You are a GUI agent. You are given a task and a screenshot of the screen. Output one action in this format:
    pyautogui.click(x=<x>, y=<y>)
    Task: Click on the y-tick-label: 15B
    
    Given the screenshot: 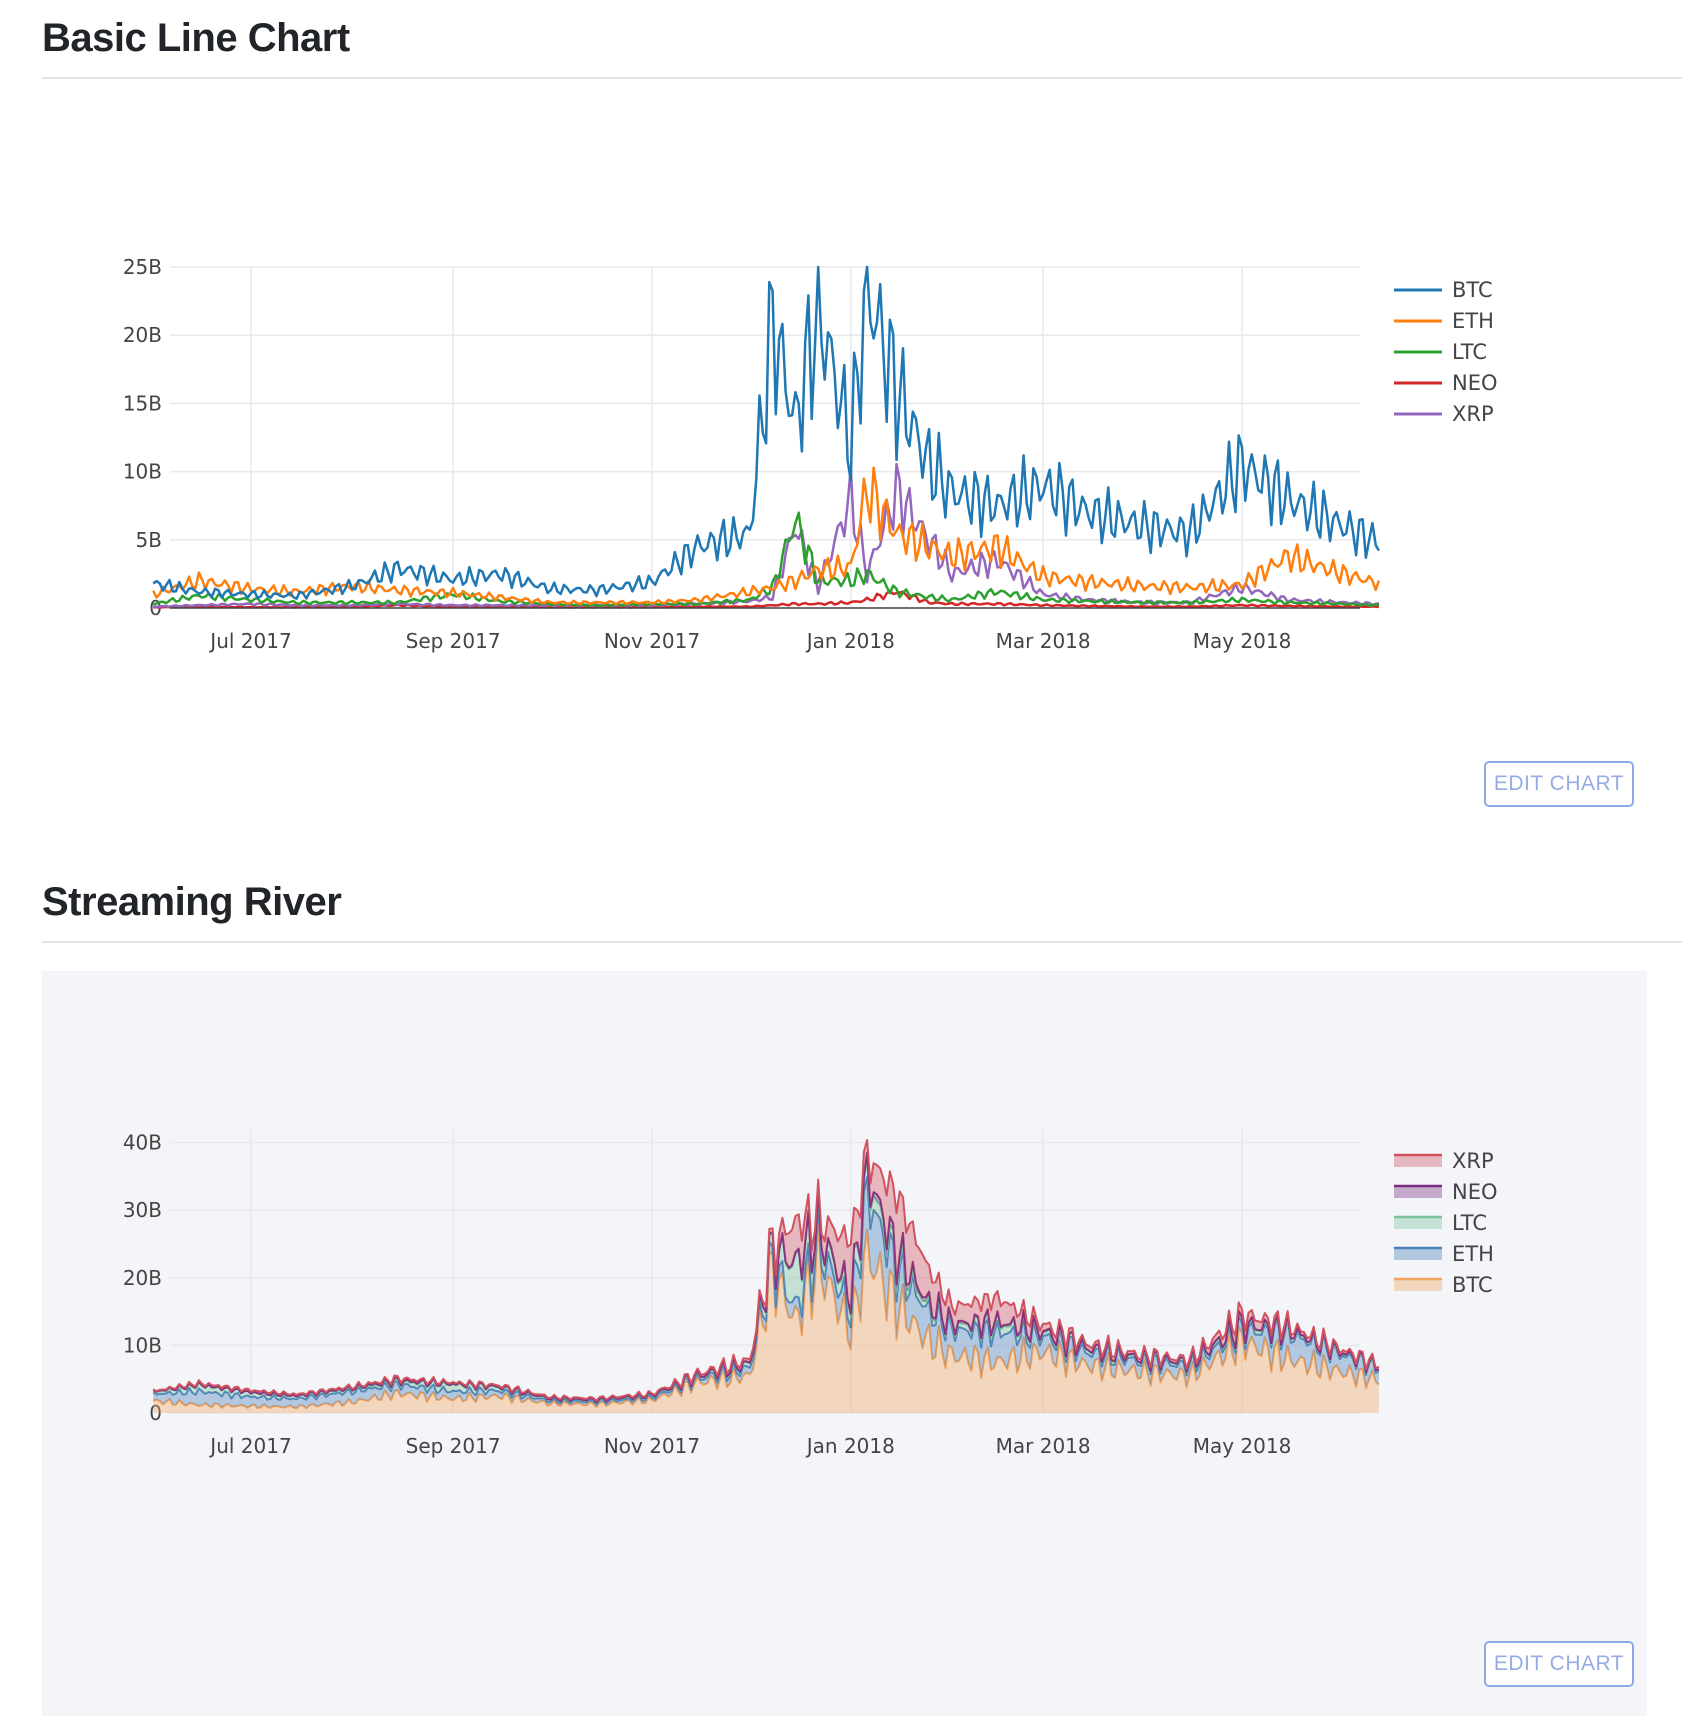 What is the action you would take?
    pyautogui.click(x=142, y=403)
    